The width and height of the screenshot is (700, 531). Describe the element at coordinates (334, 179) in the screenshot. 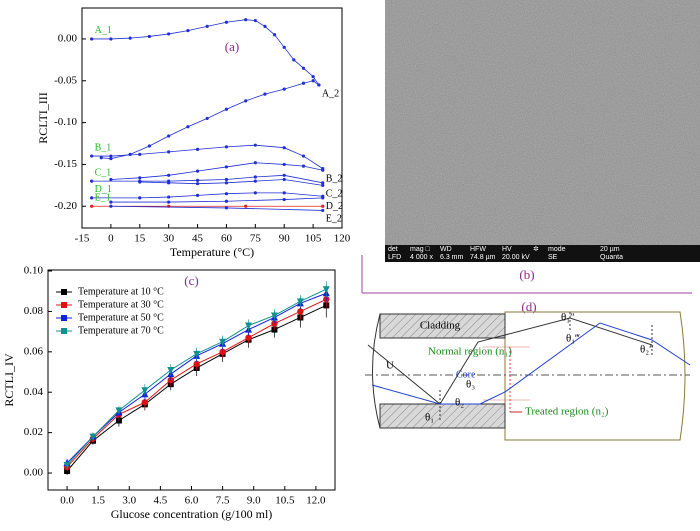

I see `series-label: B_2` at that location.